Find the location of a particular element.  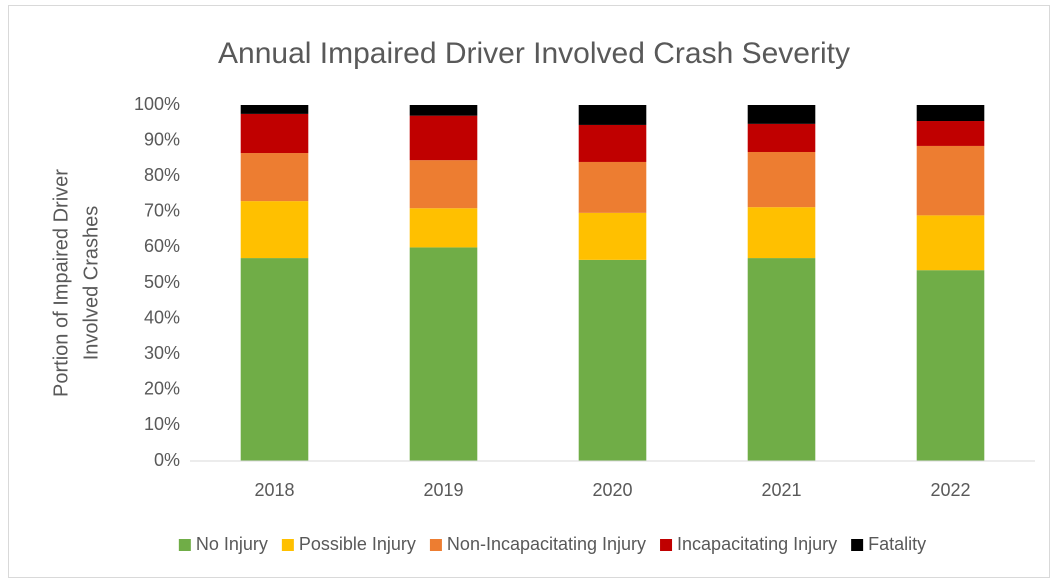

y-tick-label: 10% is located at coordinates (162, 424).